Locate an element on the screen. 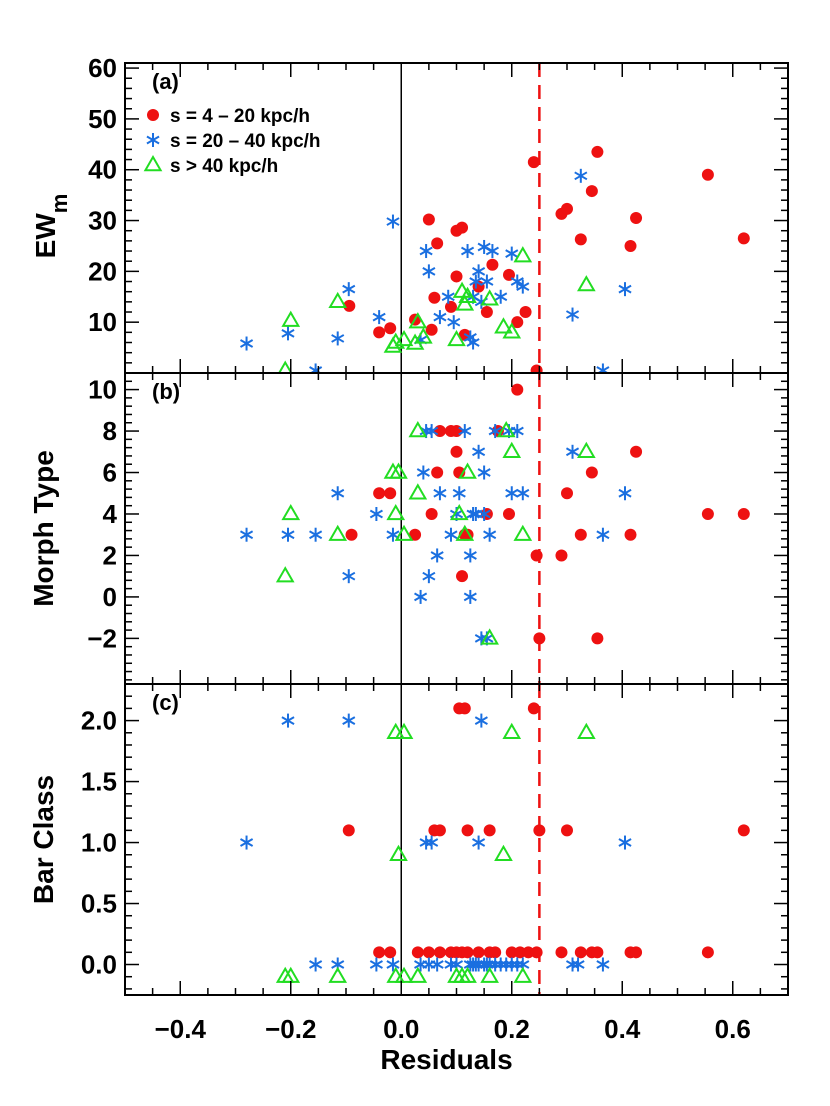  data-points is located at coordinates (494, 514).